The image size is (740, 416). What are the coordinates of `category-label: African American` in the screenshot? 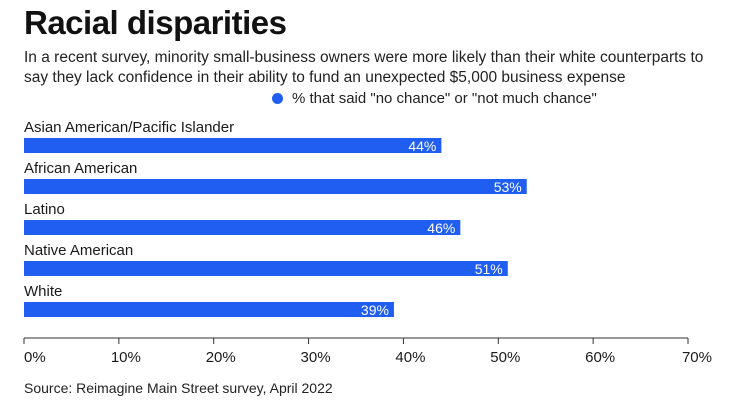 It's located at (80, 168).